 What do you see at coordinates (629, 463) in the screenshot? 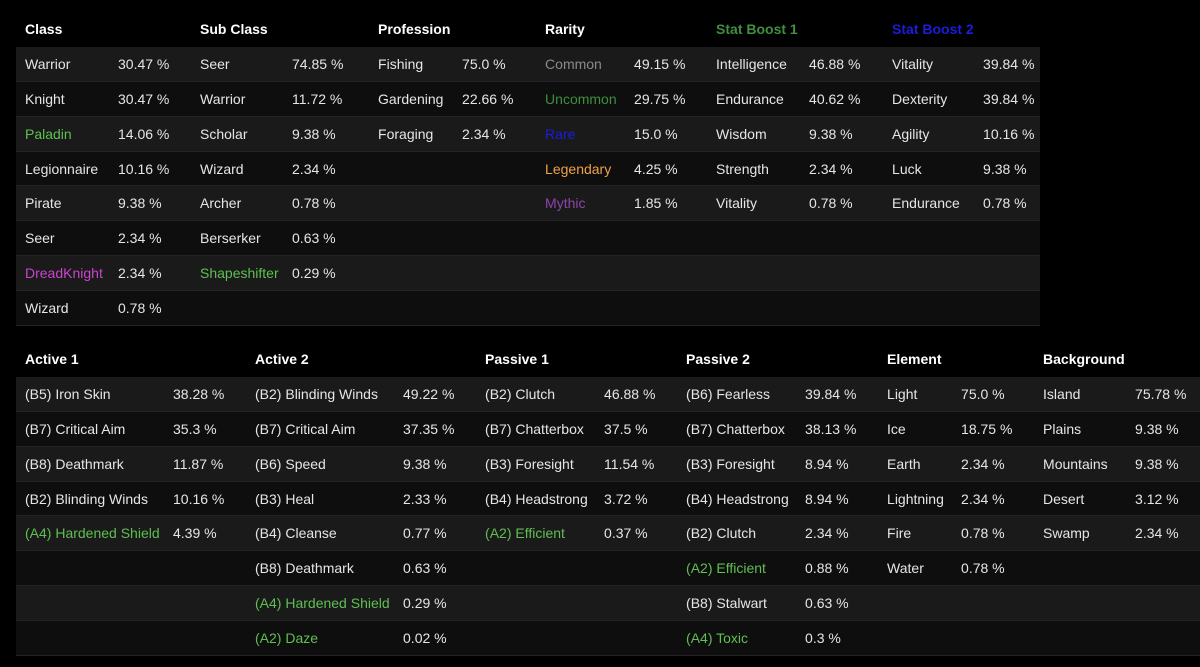
I see `item-percent: 11.54 %` at bounding box center [629, 463].